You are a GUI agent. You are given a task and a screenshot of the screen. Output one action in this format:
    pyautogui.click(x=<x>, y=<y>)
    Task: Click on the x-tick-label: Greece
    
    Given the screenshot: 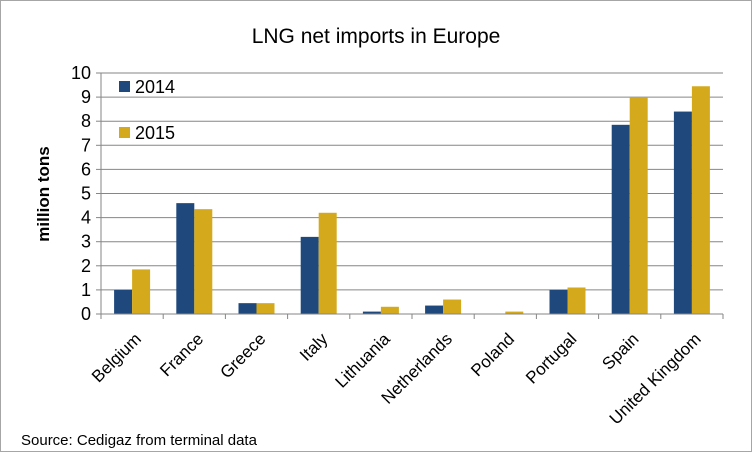 What is the action you would take?
    pyautogui.click(x=242, y=355)
    